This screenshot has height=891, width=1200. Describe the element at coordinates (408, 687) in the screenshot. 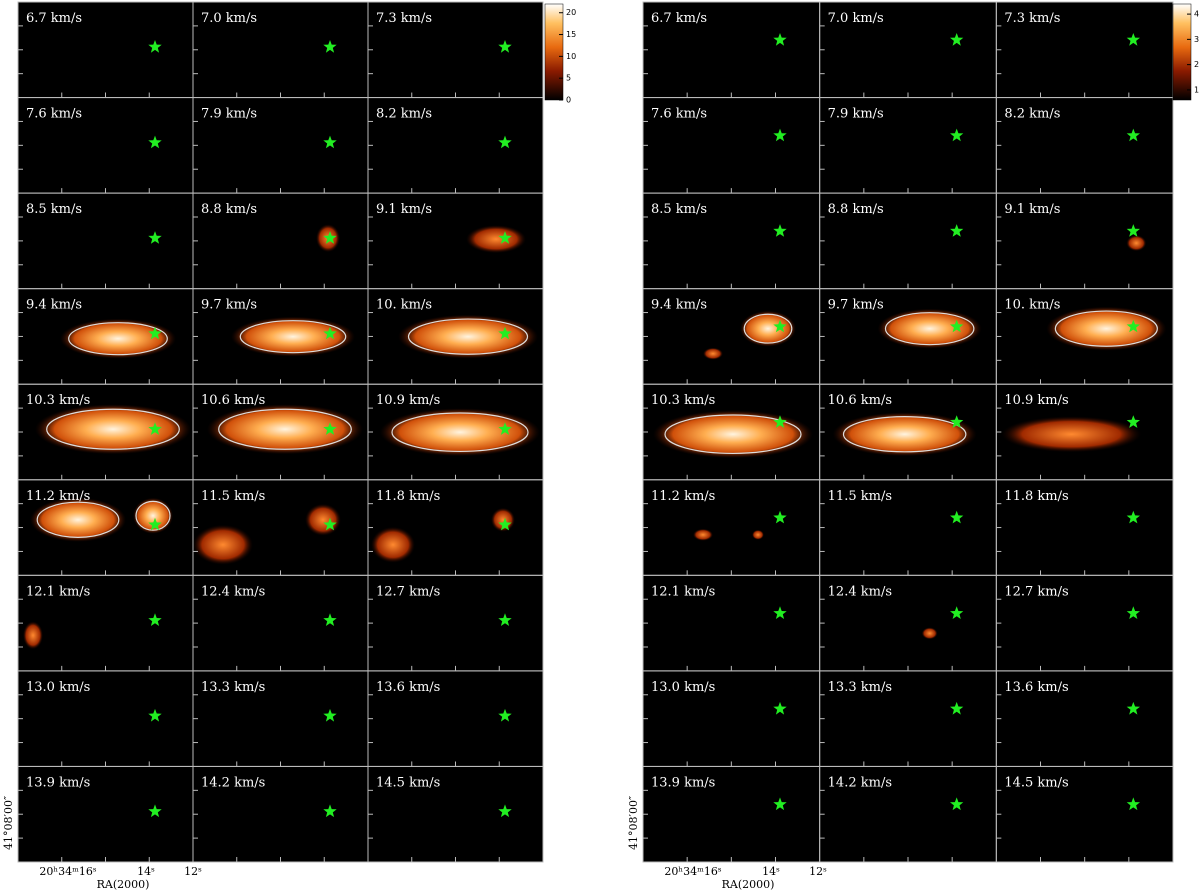

I see `velocity-label: 13.6 km/s` at that location.